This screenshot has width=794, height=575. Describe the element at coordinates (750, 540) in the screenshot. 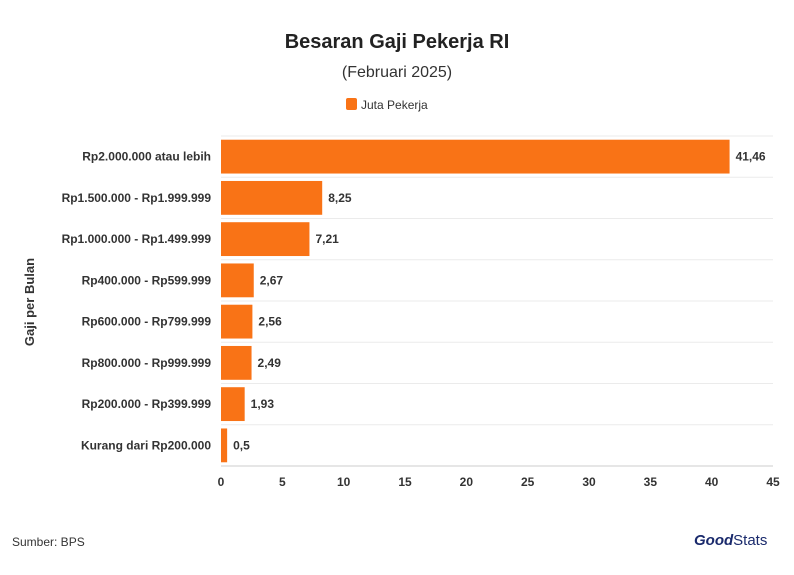

I see `logo-stats: Stats` at that location.